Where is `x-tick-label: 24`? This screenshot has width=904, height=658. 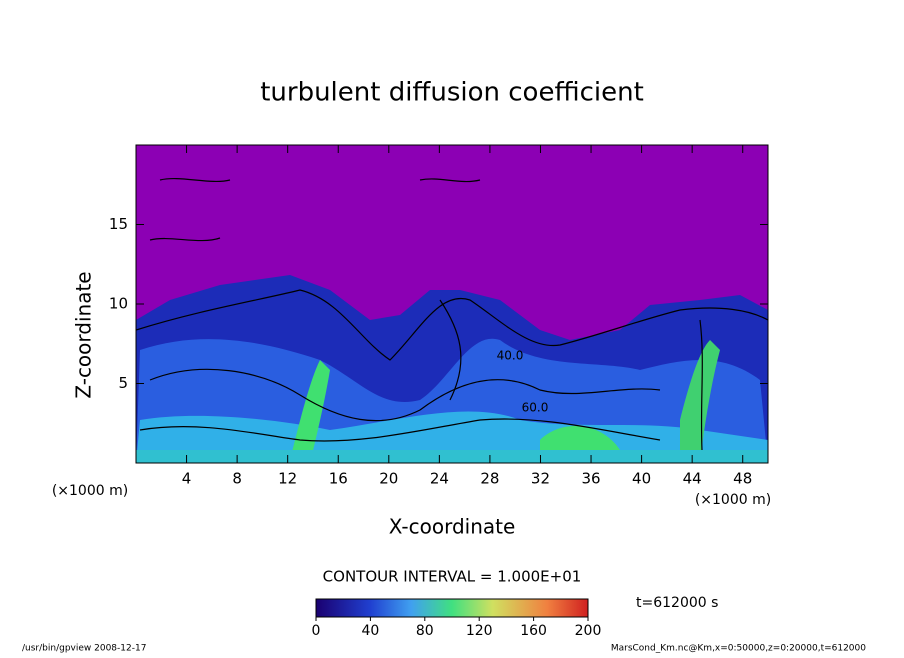 x-tick-label: 24 is located at coordinates (439, 479).